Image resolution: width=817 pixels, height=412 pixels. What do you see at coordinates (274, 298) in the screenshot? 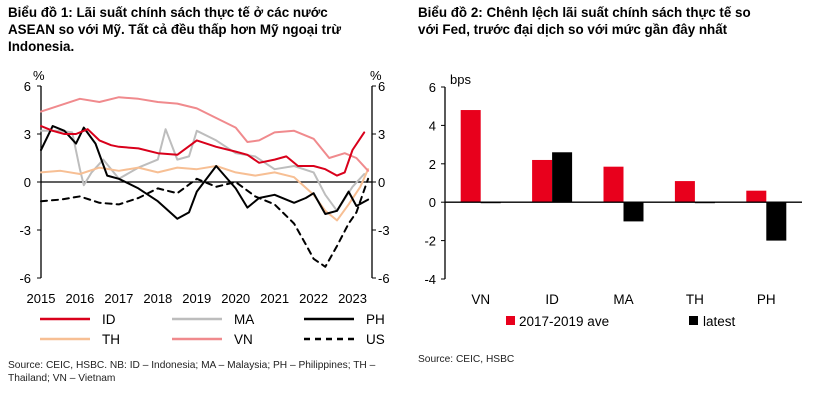
I see `x-tick-label: 2021` at bounding box center [274, 298].